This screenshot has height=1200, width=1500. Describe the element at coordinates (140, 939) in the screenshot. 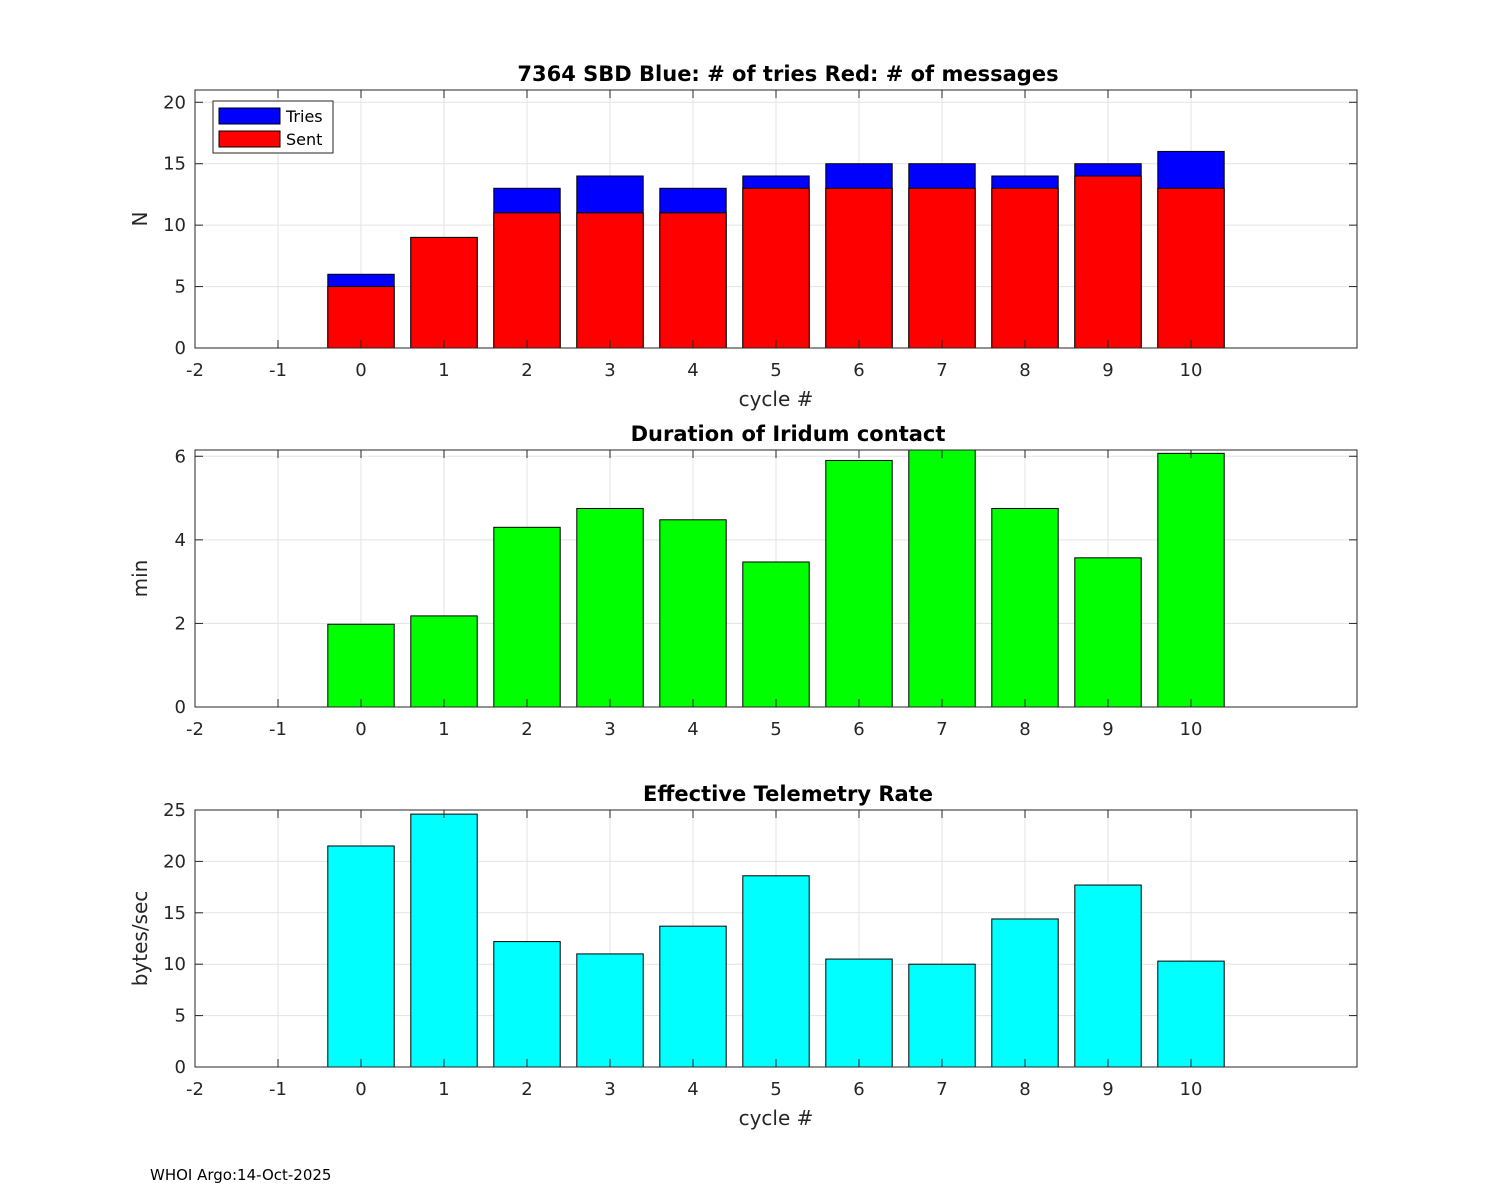

I see `y-axis-label: bytes/sec` at that location.